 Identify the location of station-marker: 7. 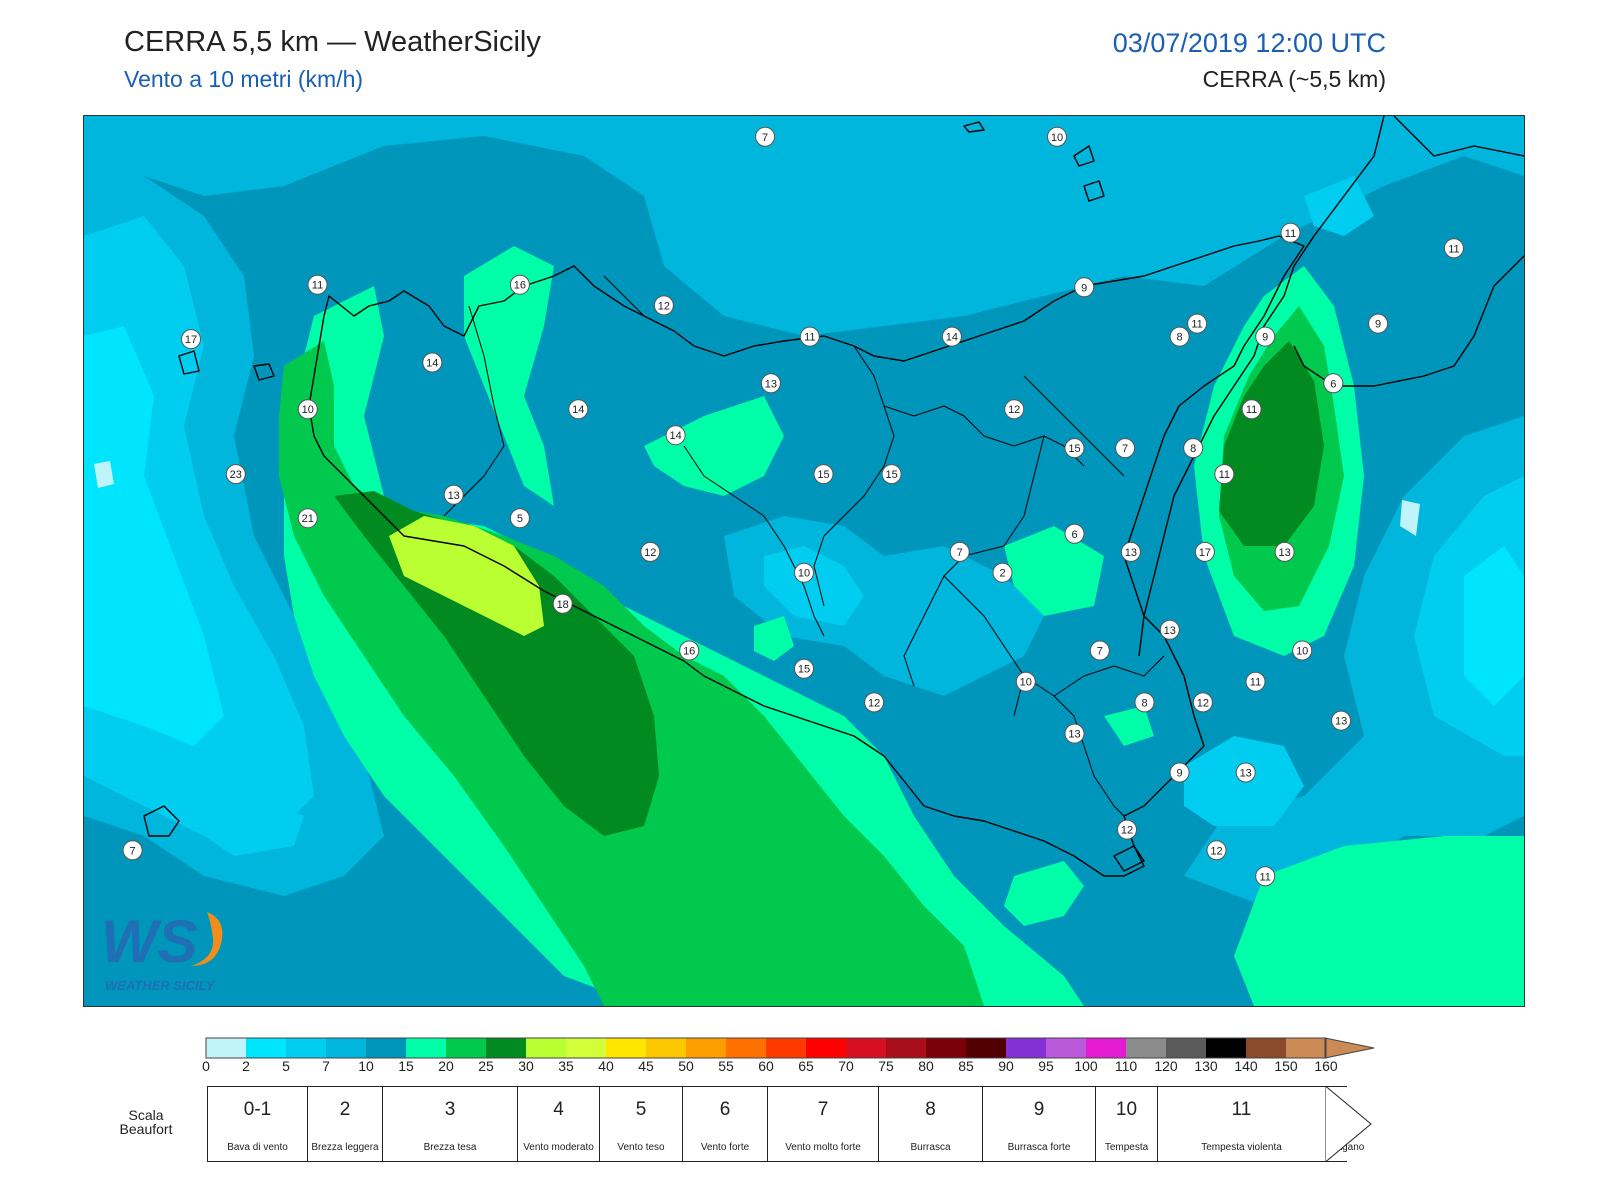
(132, 850).